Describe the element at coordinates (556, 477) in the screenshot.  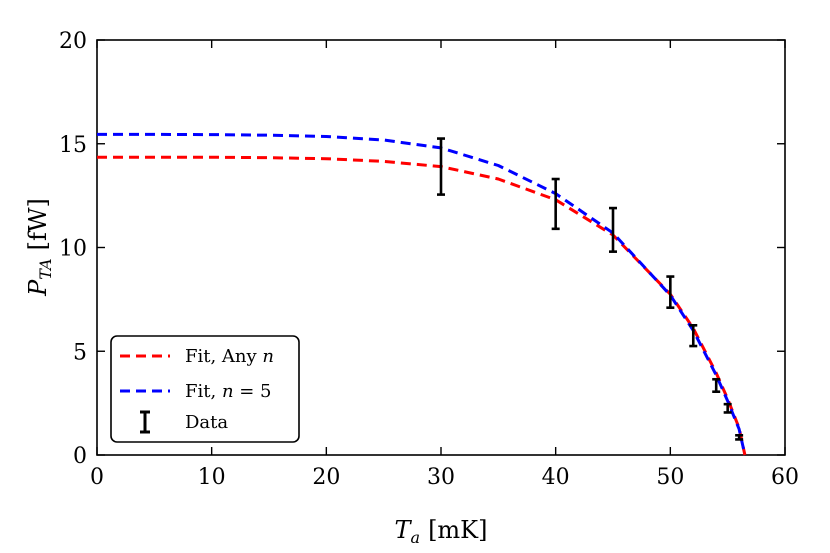
I see `x-tick-label-4: 40` at that location.